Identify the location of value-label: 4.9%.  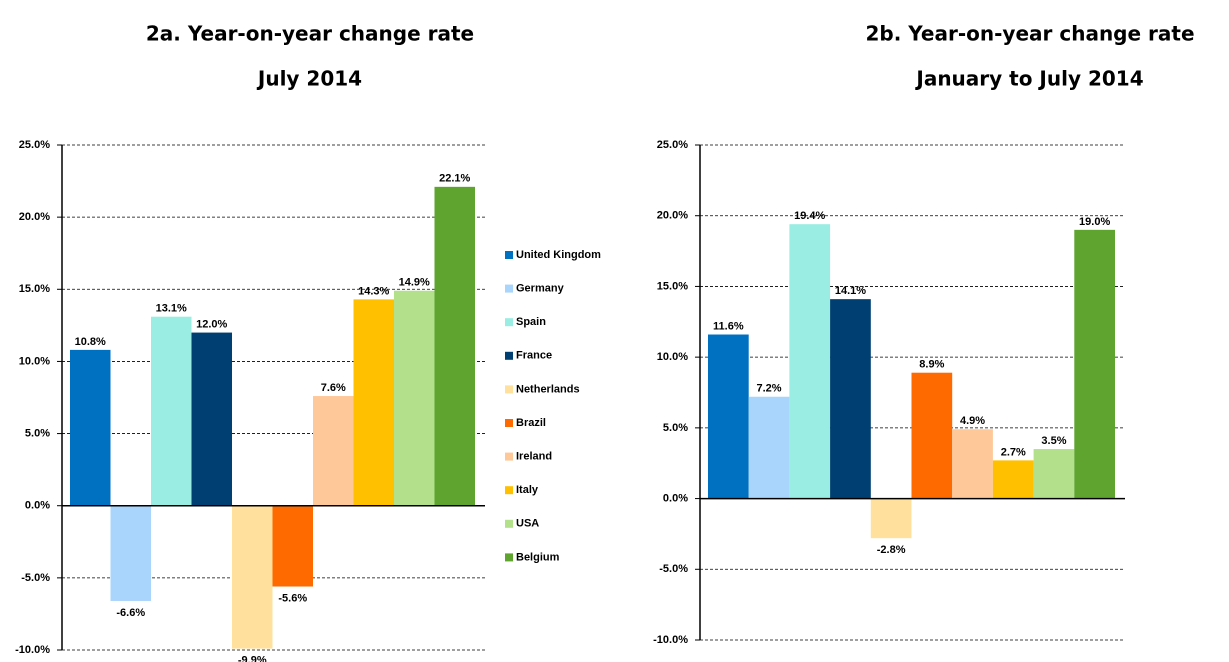
(972, 421).